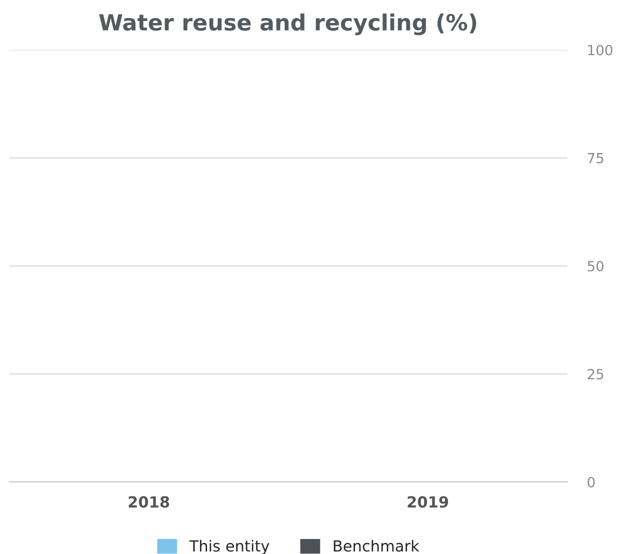  Describe the element at coordinates (596, 266) in the screenshot. I see `y-tick-label: 50` at that location.